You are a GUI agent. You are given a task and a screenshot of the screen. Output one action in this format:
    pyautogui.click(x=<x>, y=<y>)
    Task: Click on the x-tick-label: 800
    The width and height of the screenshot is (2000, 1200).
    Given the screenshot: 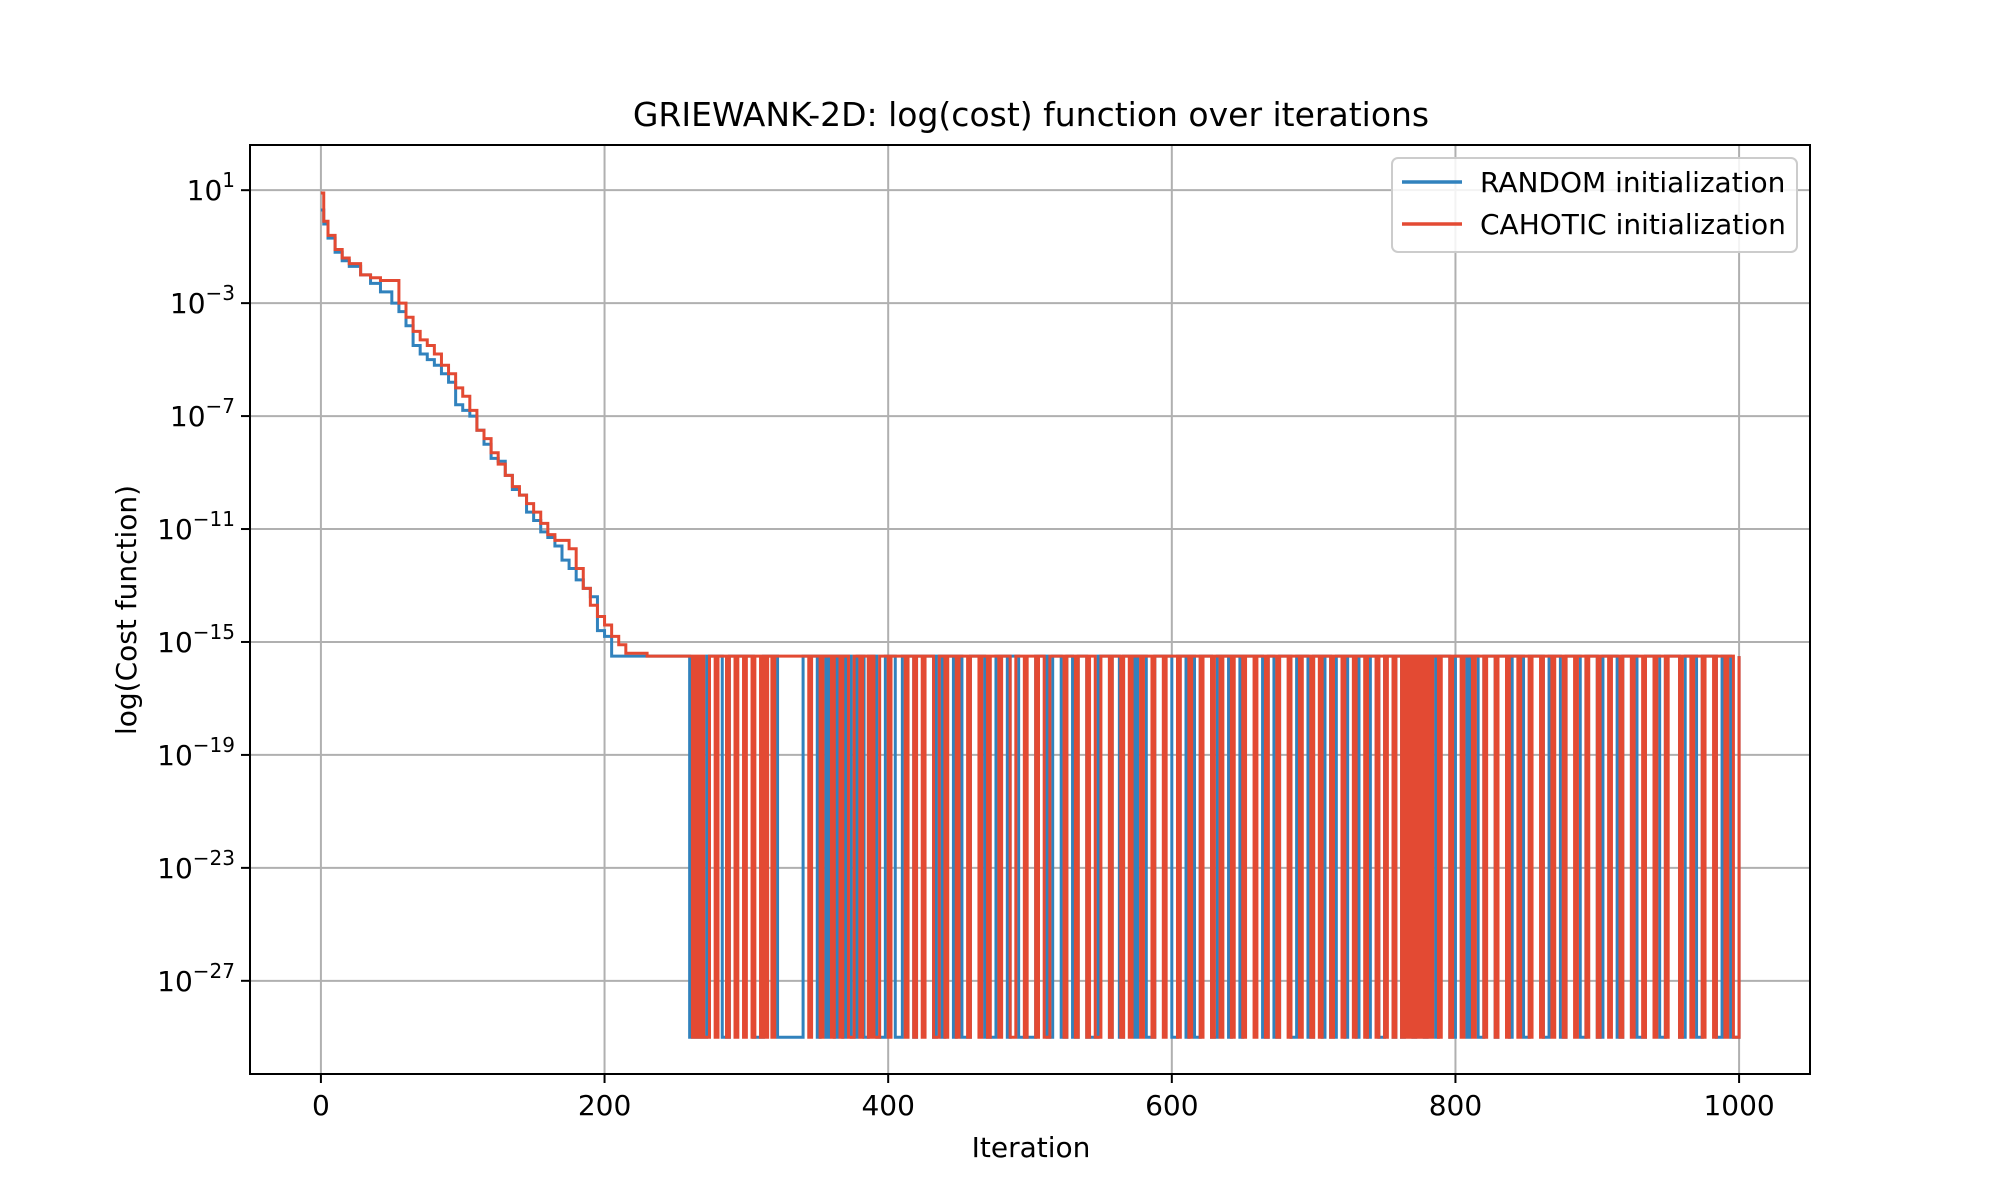 What is the action you would take?
    pyautogui.click(x=1455, y=1105)
    